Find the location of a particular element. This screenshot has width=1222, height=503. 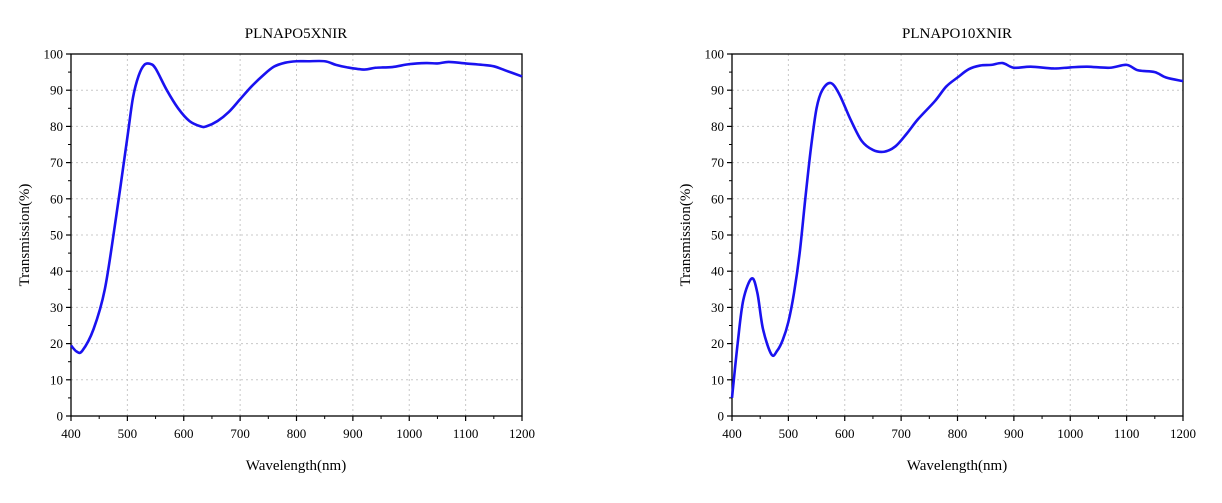

chart-title: PLNAPO5XNIR is located at coordinates (296, 34).